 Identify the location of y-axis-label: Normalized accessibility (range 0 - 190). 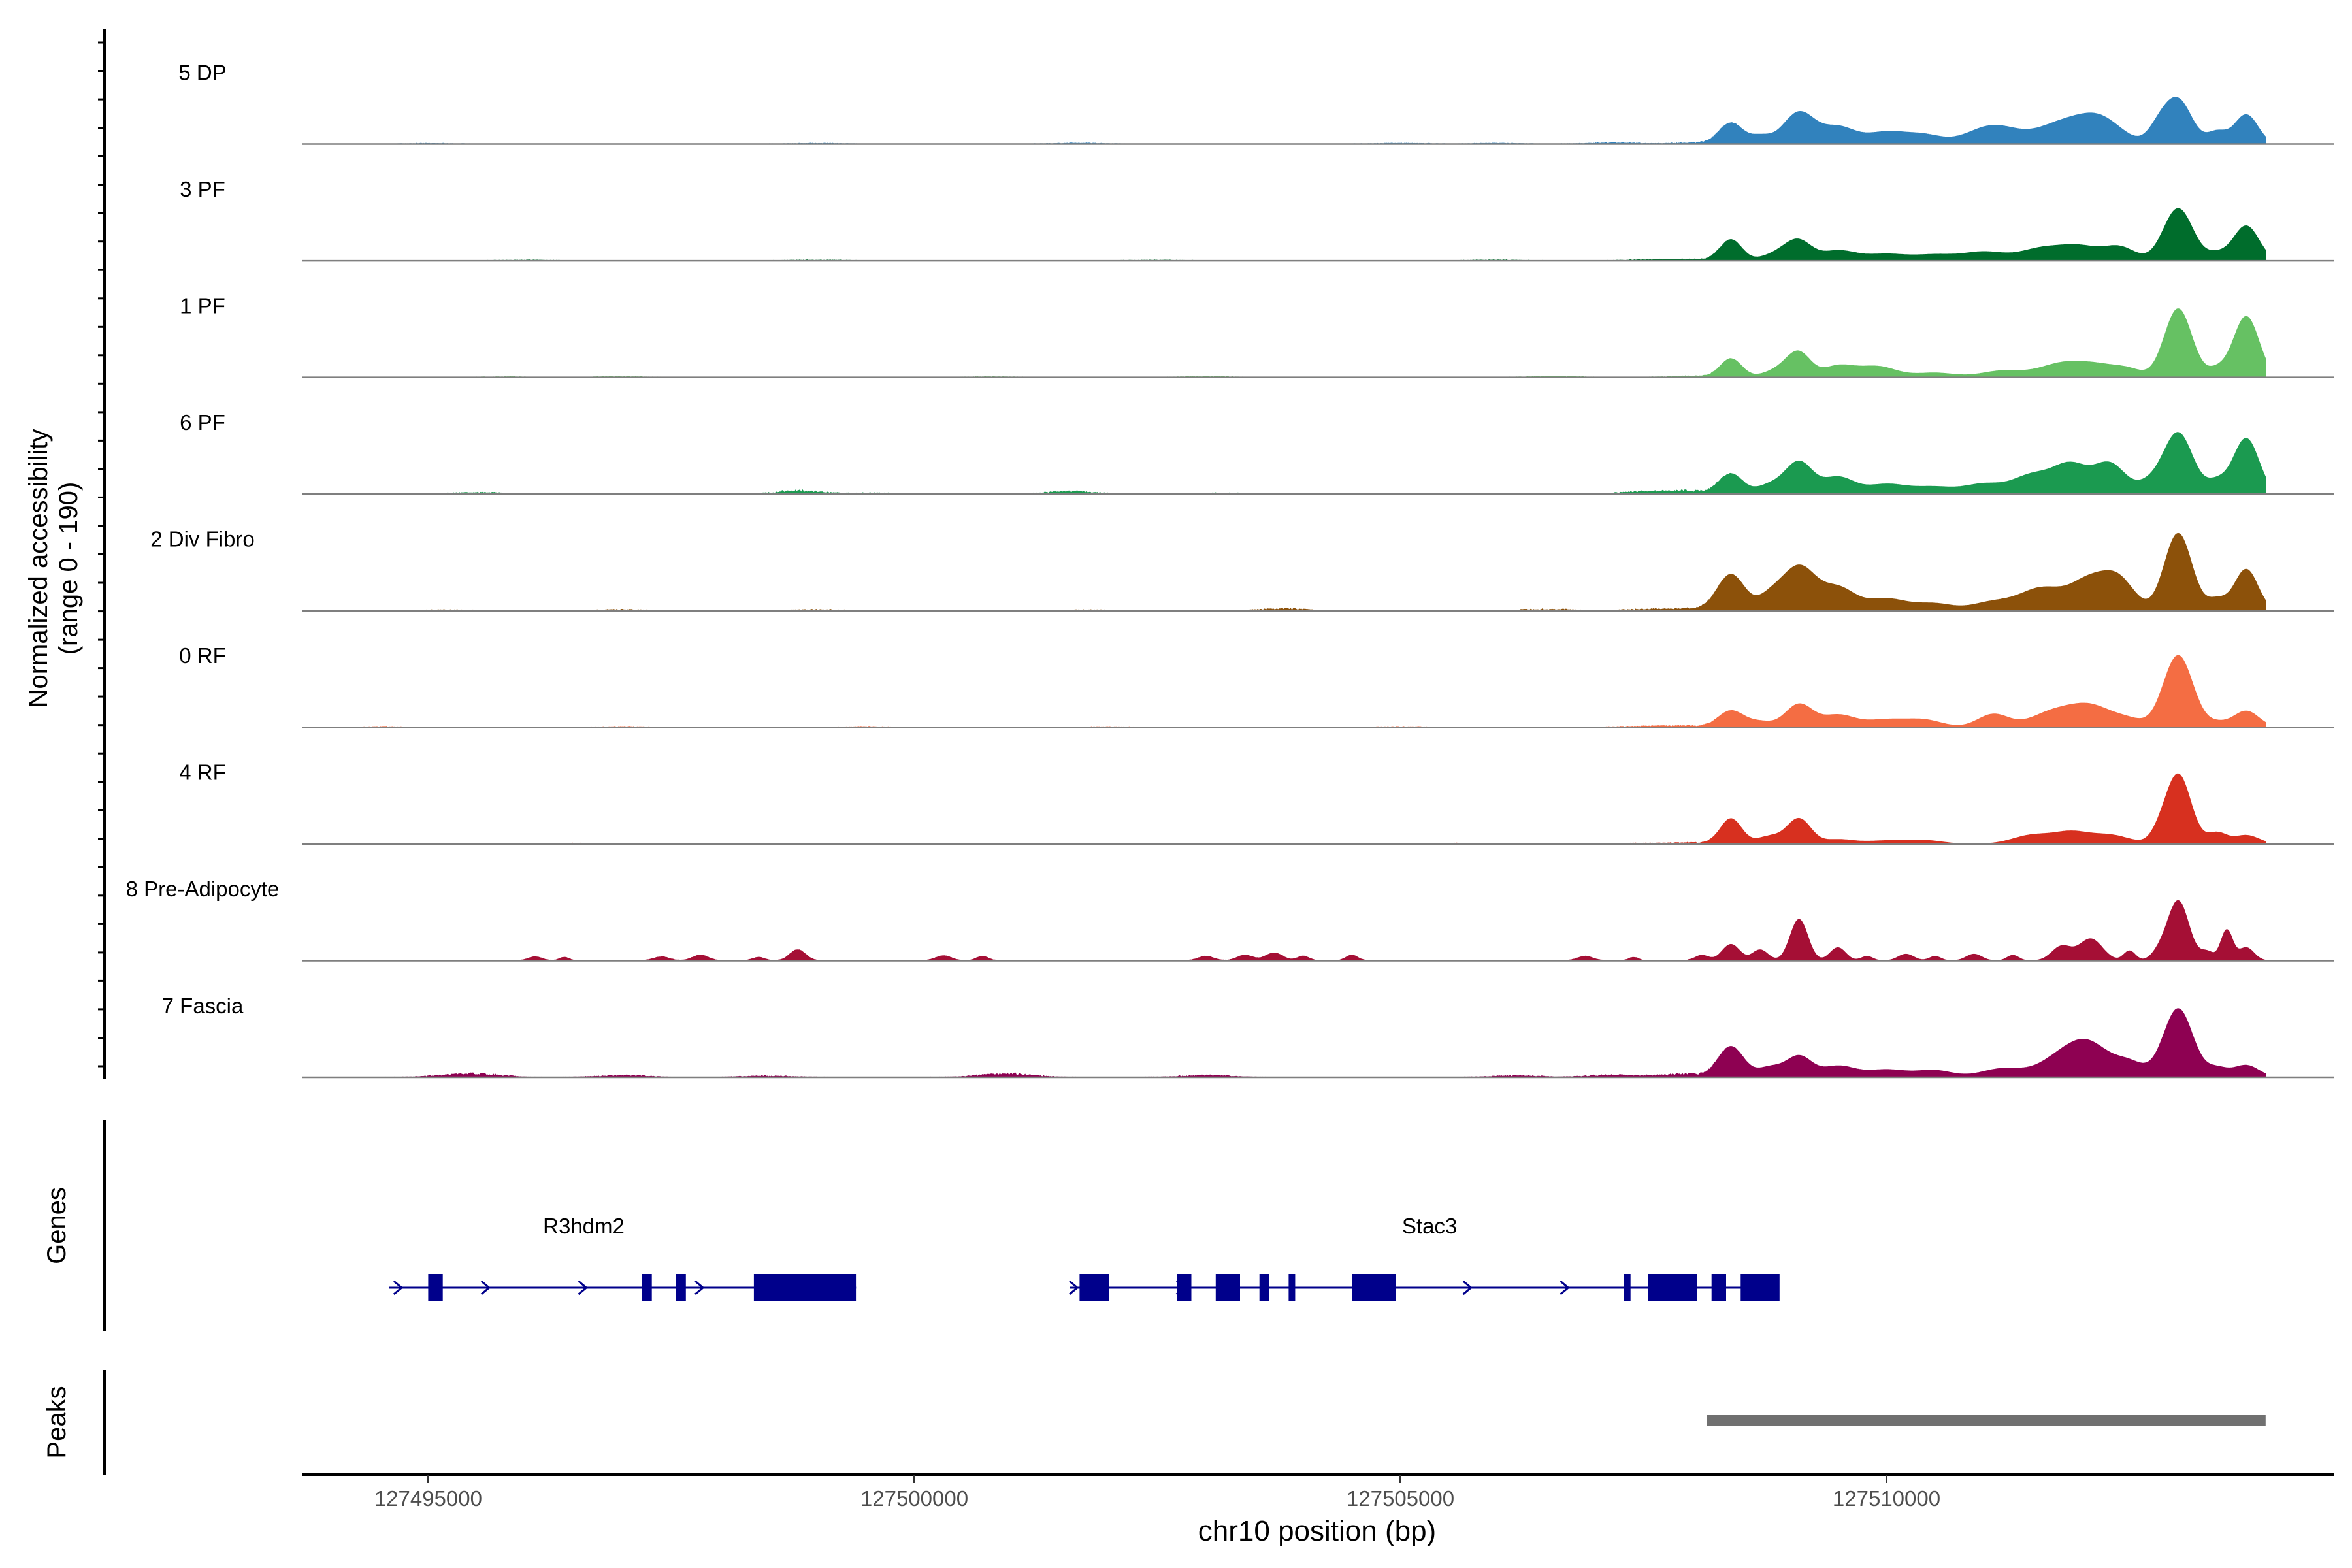
(53, 568).